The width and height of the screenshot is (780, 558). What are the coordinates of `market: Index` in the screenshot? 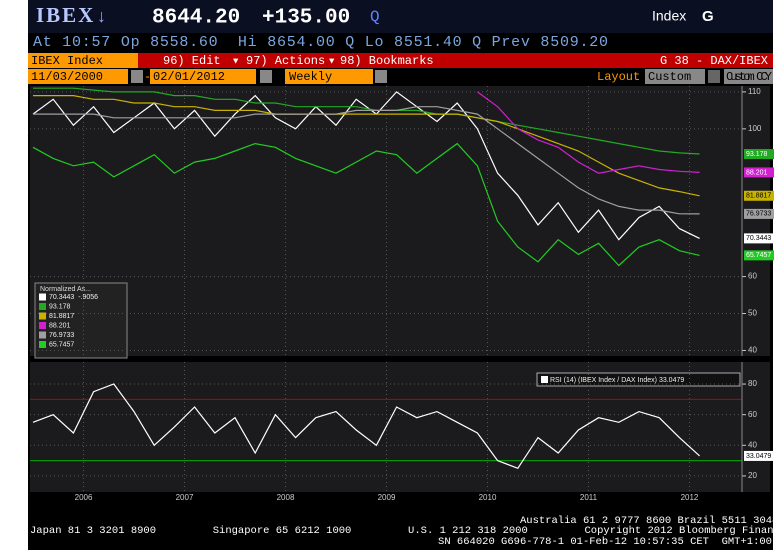 It's located at (669, 16).